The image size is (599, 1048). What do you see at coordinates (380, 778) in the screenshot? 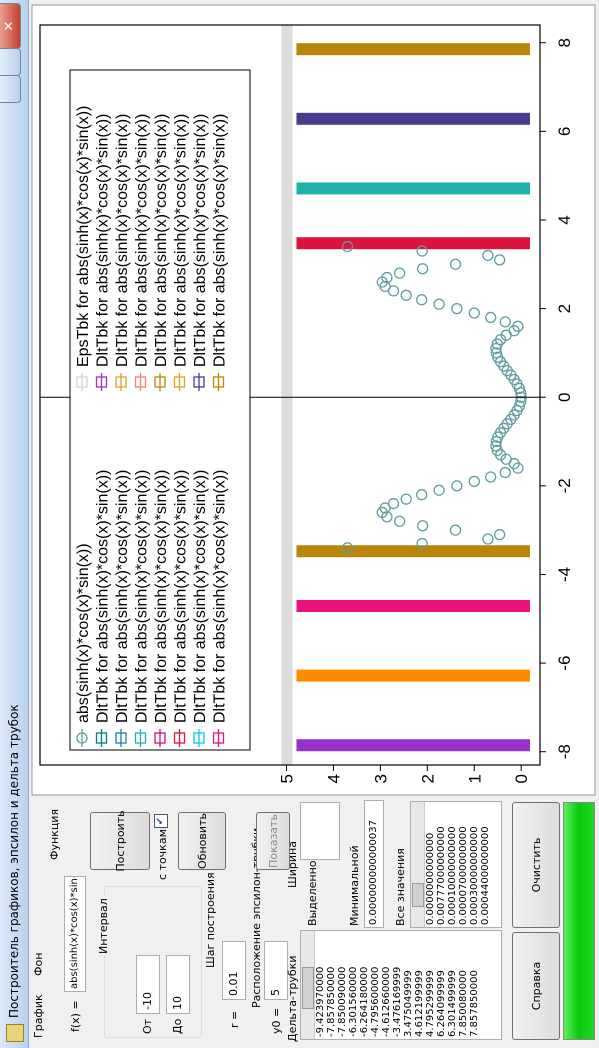
I see `y-tick-label: 3` at bounding box center [380, 778].